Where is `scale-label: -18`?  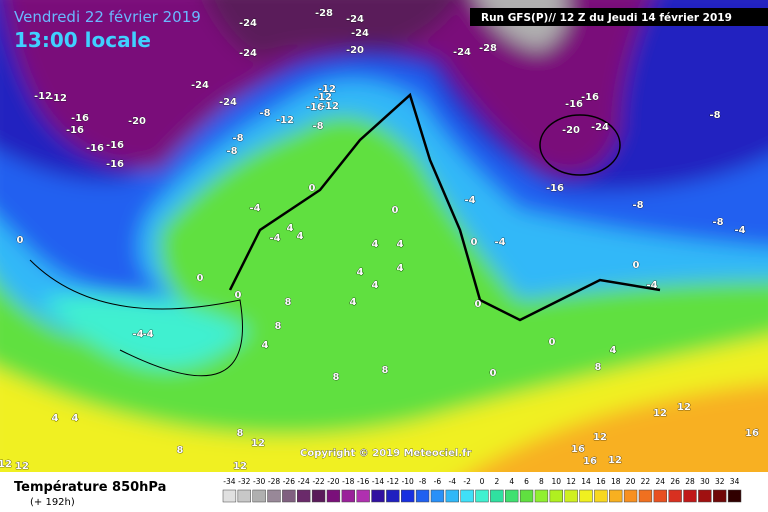
scale-label: -18 is located at coordinates (348, 481).